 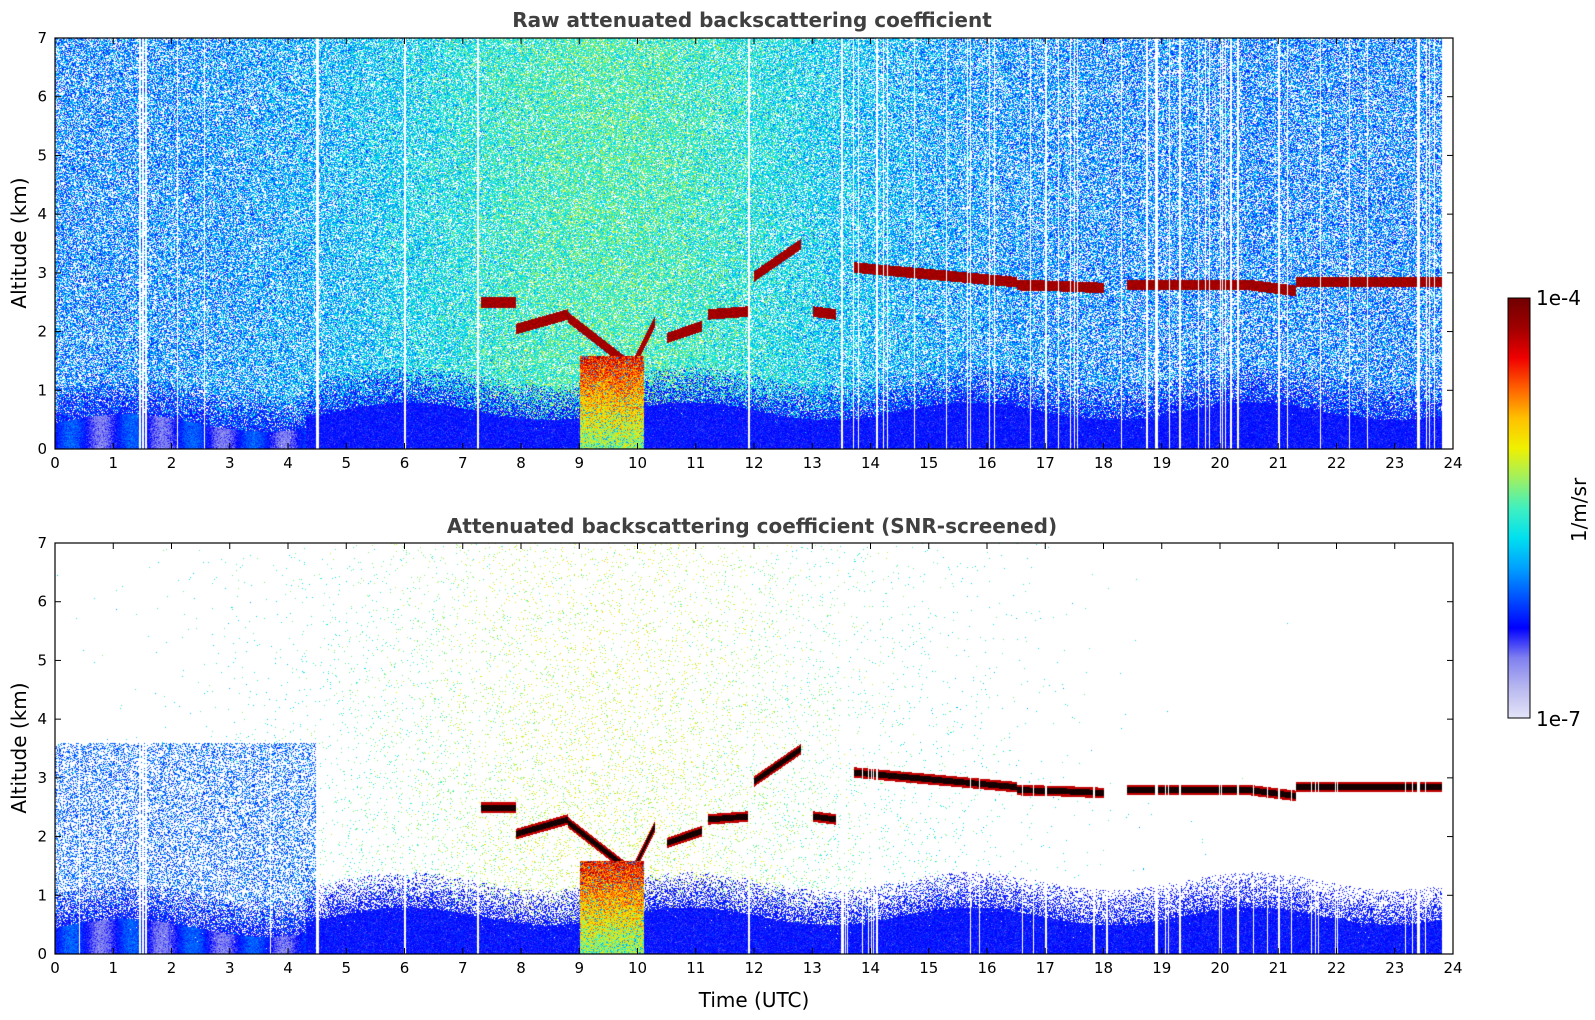 What do you see at coordinates (19, 242) in the screenshot?
I see `panel-raw-ylabel: Altitude (km)` at bounding box center [19, 242].